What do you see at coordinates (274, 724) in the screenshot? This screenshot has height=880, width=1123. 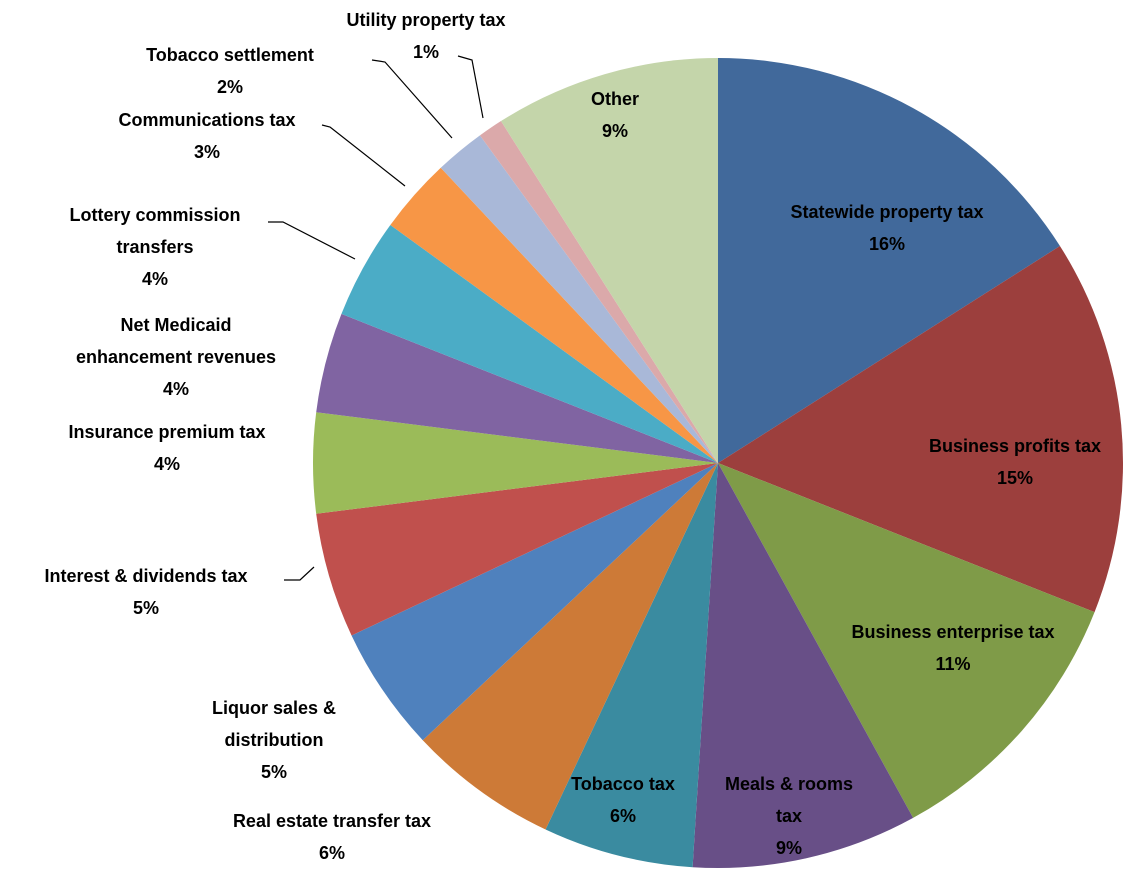 I see `slice-label: Liquor sales & distribution` at bounding box center [274, 724].